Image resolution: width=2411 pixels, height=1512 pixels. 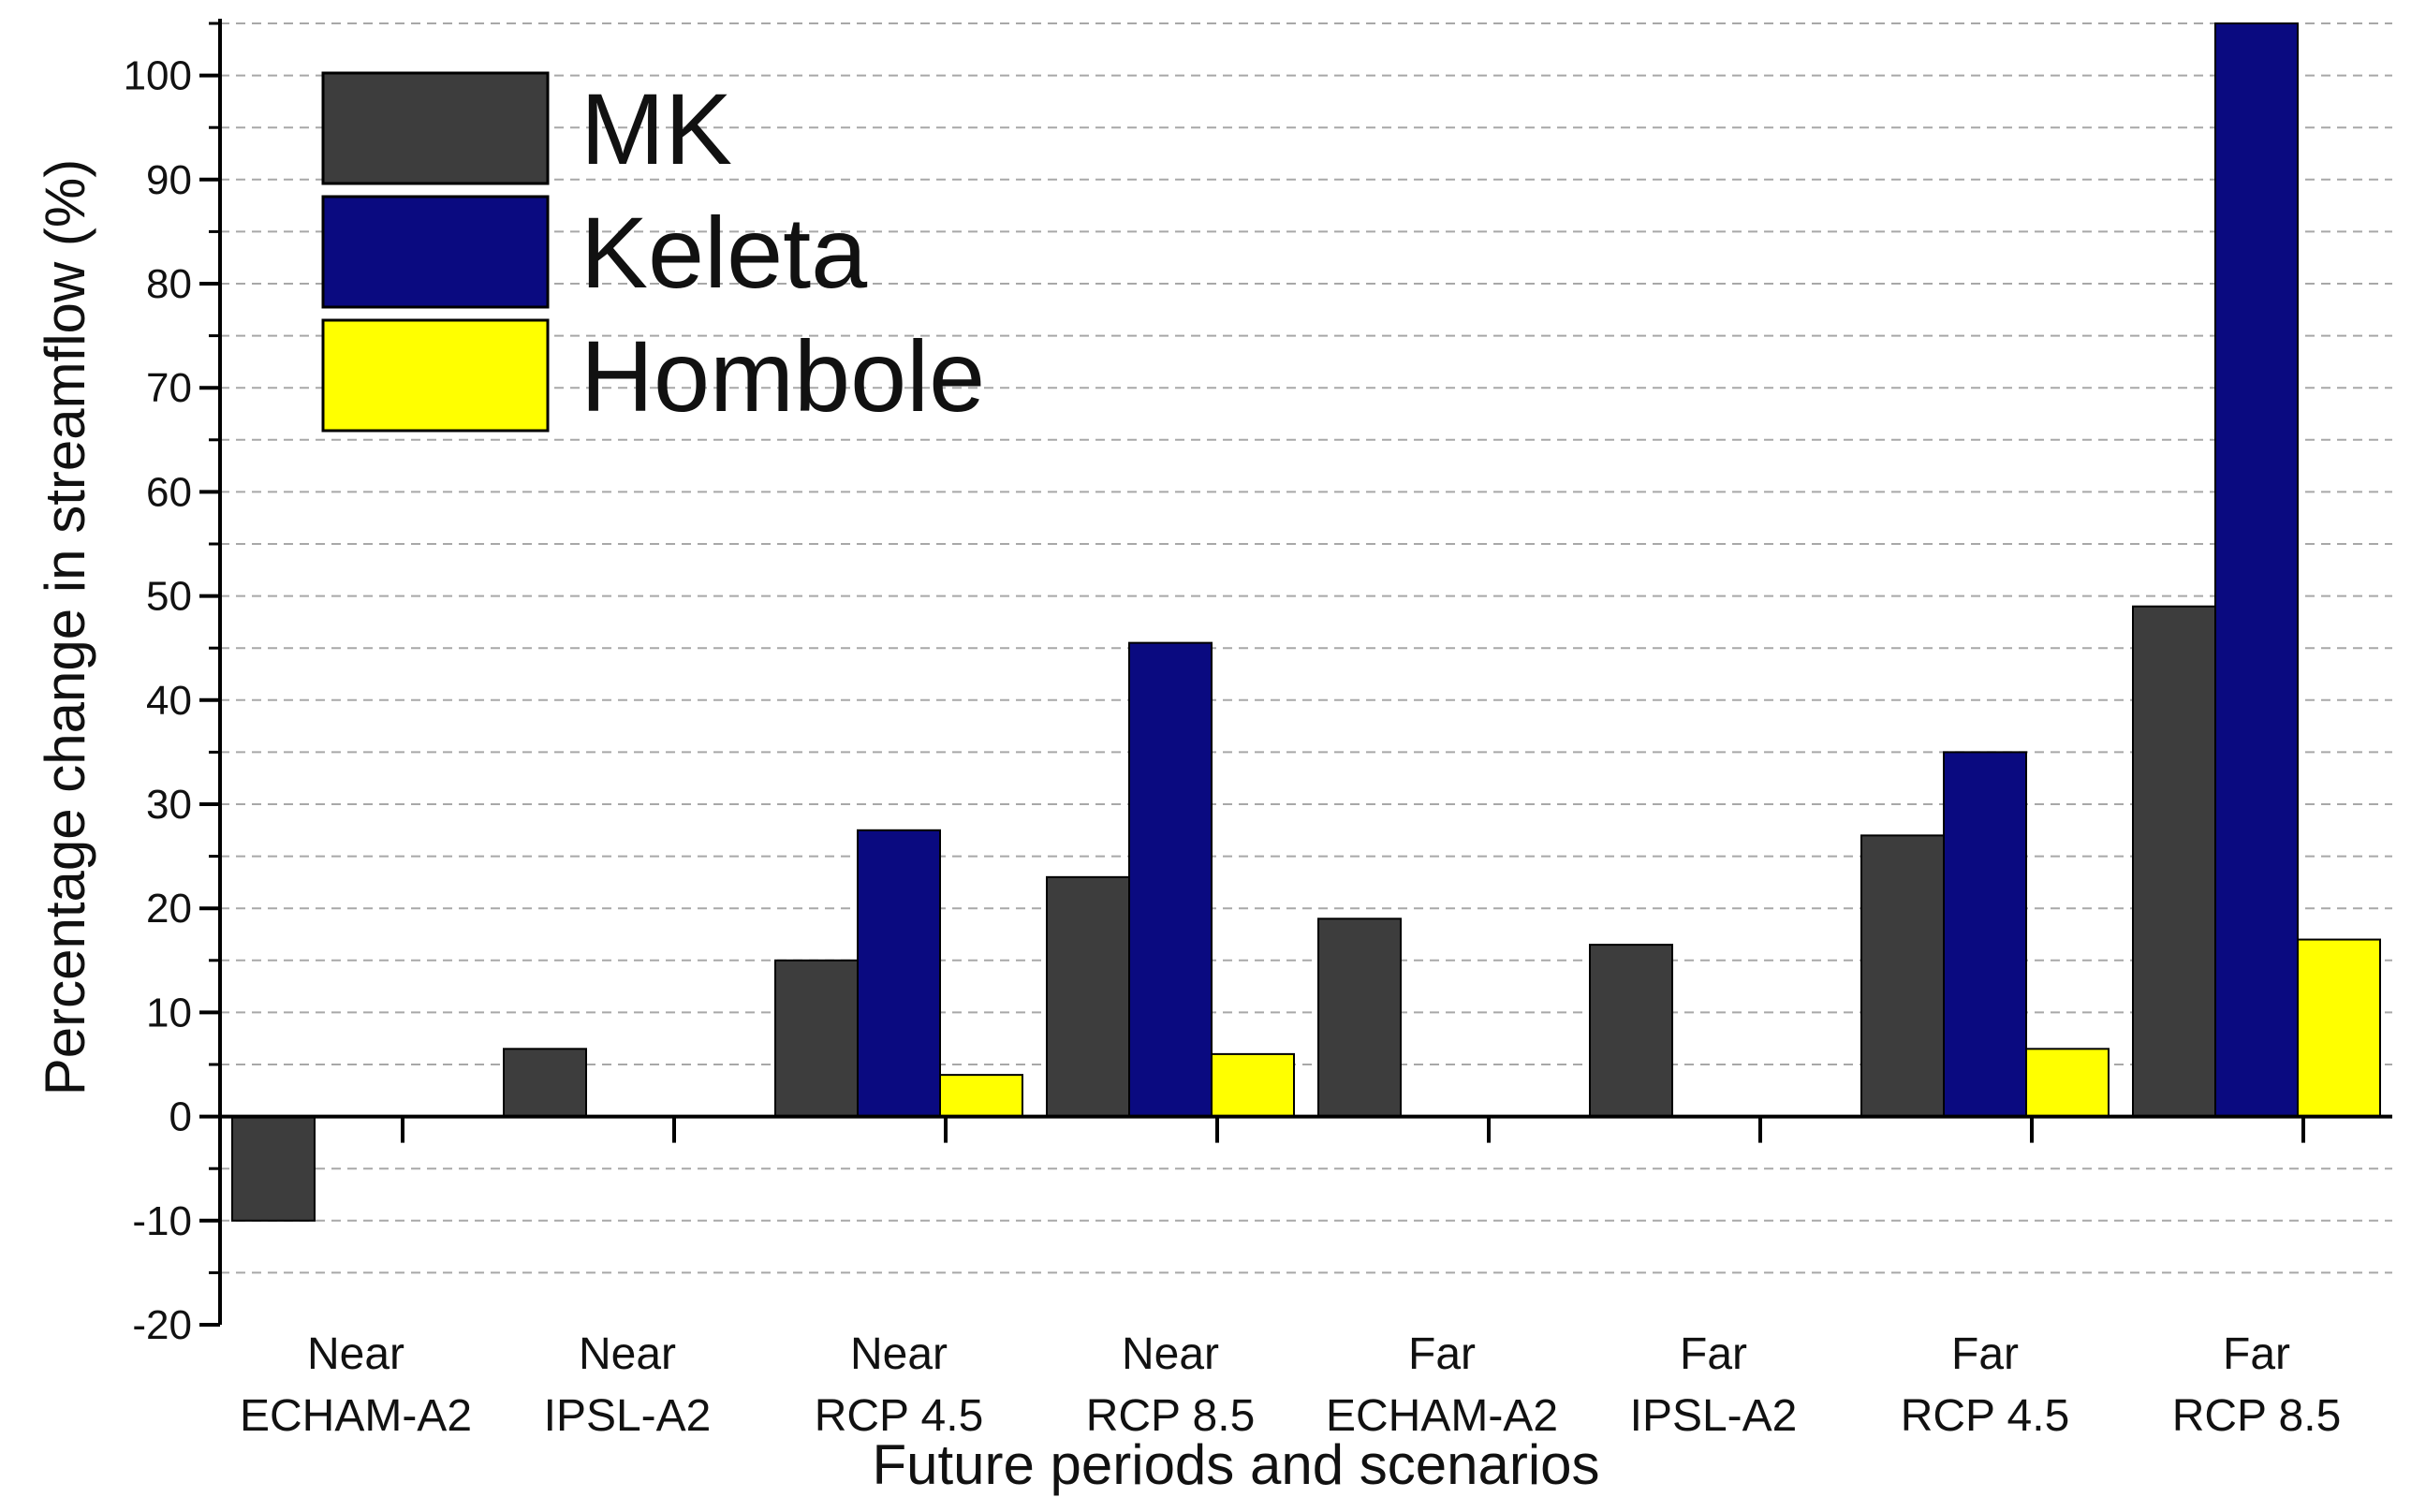 What do you see at coordinates (169, 701) in the screenshot?
I see `y-tick-label: 40` at bounding box center [169, 701].